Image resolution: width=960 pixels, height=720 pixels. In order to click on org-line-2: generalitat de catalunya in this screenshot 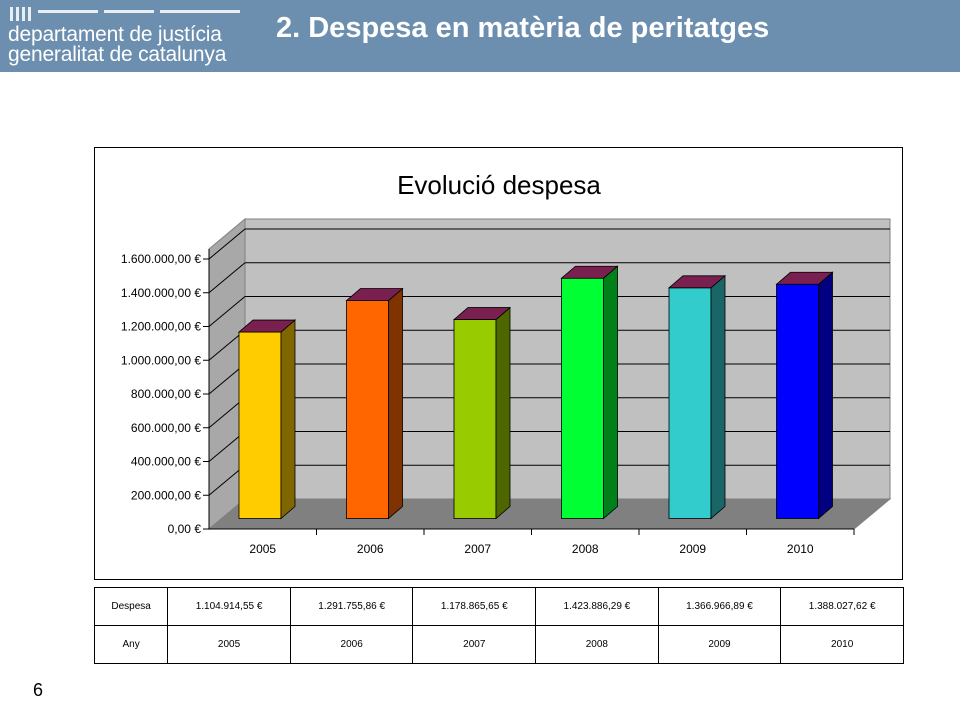, I will do `click(117, 54)`.